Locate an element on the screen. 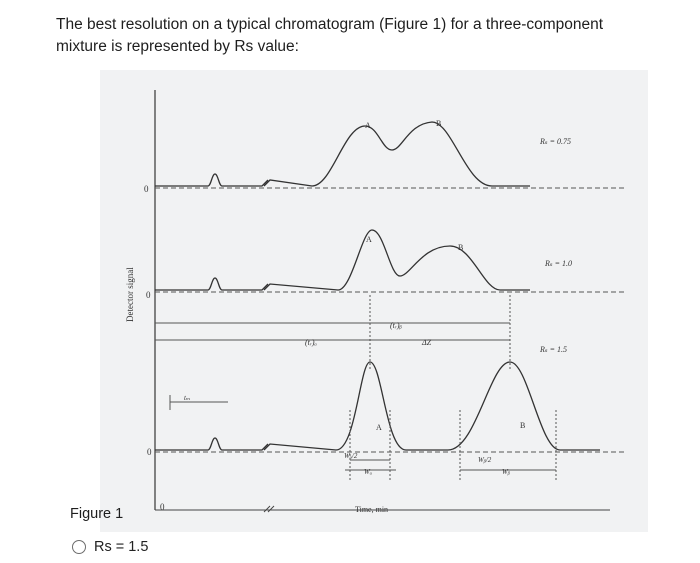 The height and width of the screenshot is (563, 700). trace2-curve is located at coordinates (342, 260).